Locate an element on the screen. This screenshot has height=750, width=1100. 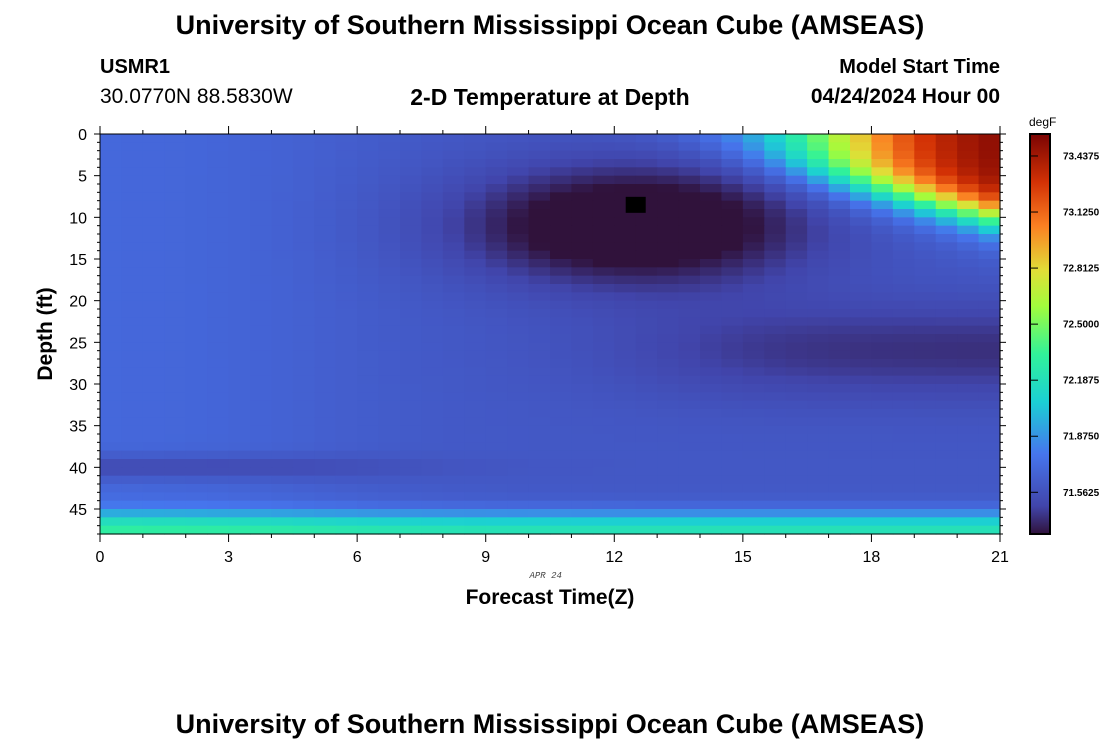
y-tick-label: 40 is located at coordinates (78, 468).